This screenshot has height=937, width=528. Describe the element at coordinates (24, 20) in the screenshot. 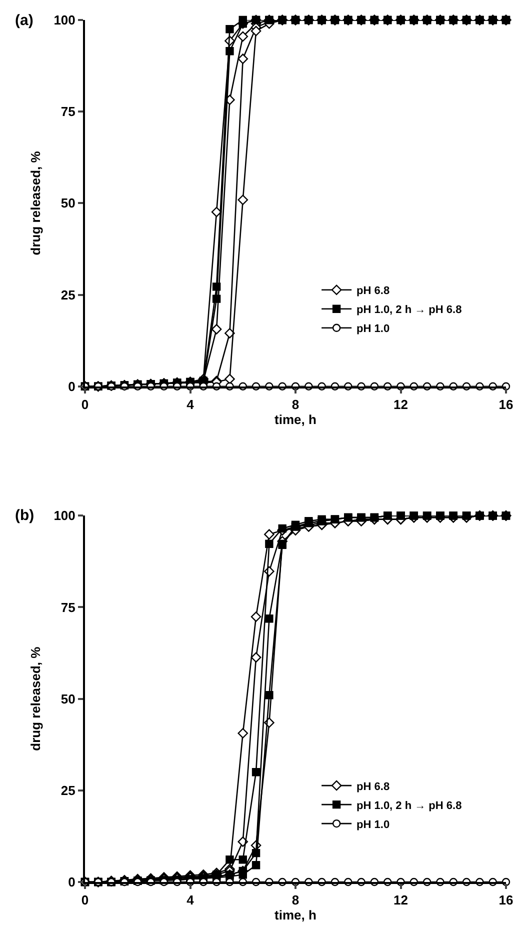

I see `chart-title: (a)` at that location.